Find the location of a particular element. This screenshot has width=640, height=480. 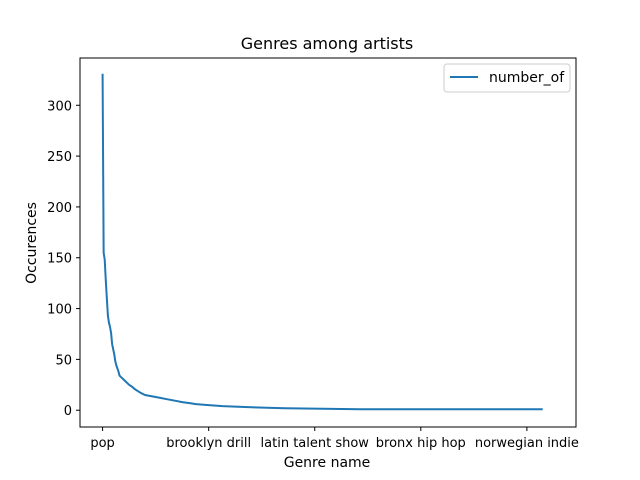

x-tick-label: brooklyn drill is located at coordinates (208, 443).